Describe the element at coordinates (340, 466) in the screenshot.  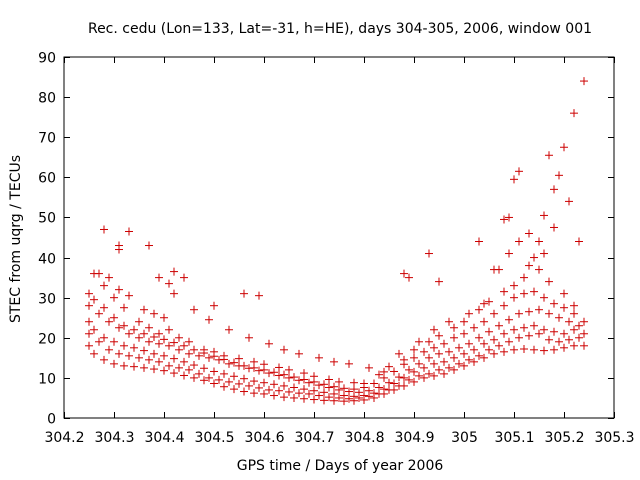
I see `x-axis-label: GPS time / Days of year 2006` at that location.